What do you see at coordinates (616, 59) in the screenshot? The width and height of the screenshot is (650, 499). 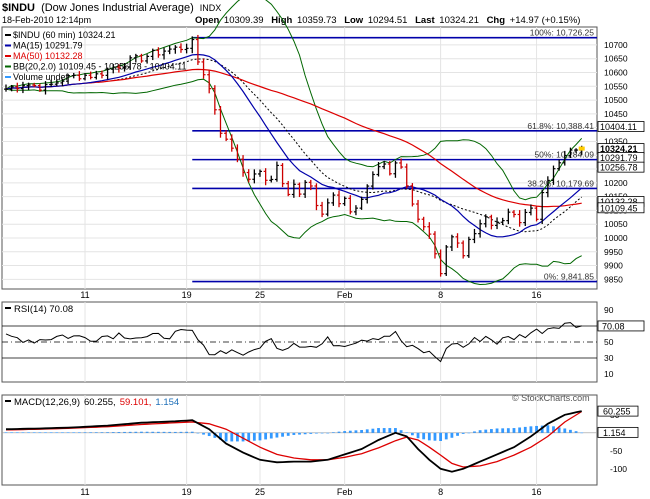 I see `price-y-tick-label: 10650` at bounding box center [616, 59].